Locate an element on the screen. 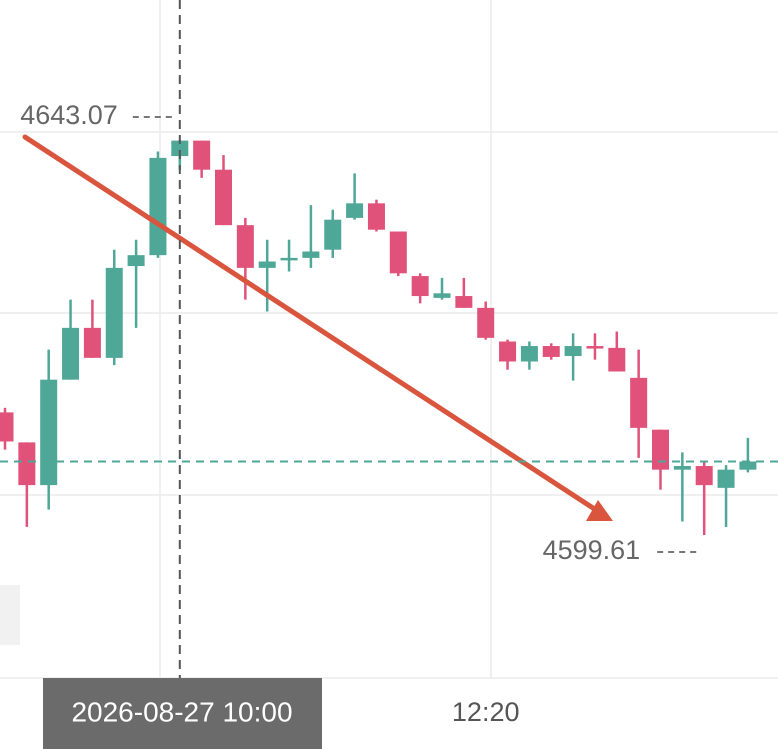 The height and width of the screenshot is (749, 778). crosshair-time-box is located at coordinates (182, 713).